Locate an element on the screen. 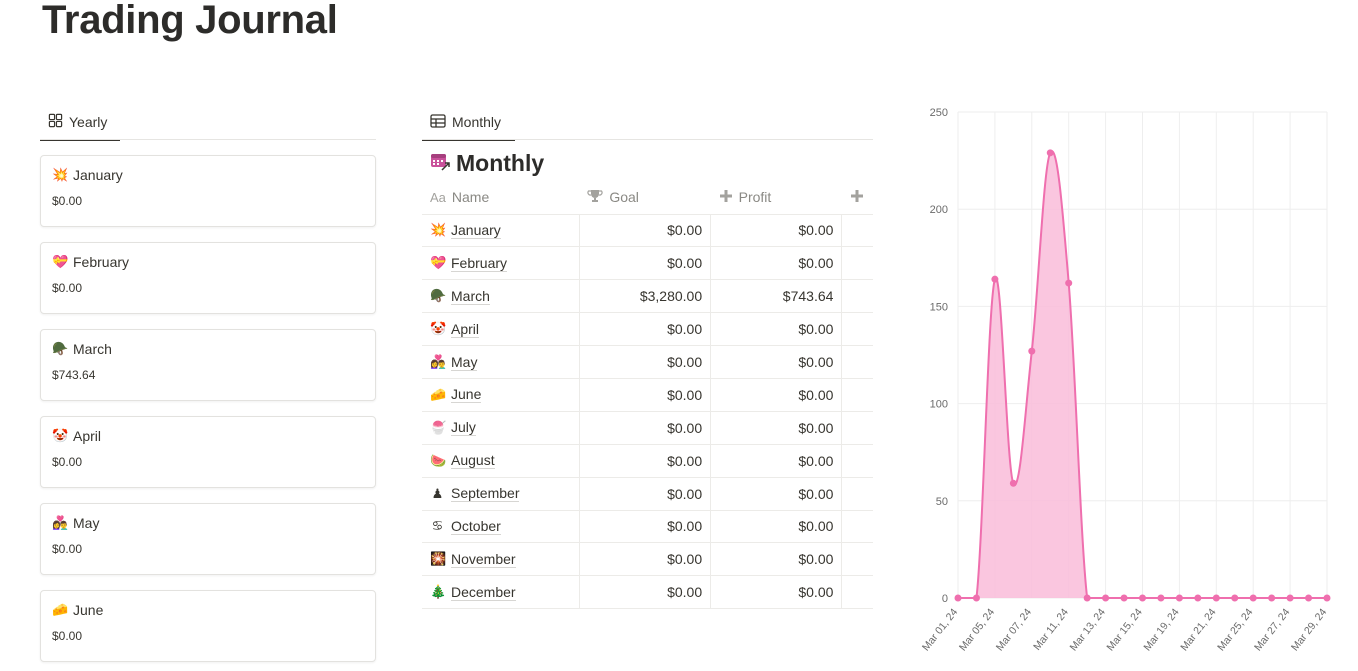 The image size is (1358, 671). cell-name: 👩‍❤️‍👨 May is located at coordinates (501, 362).